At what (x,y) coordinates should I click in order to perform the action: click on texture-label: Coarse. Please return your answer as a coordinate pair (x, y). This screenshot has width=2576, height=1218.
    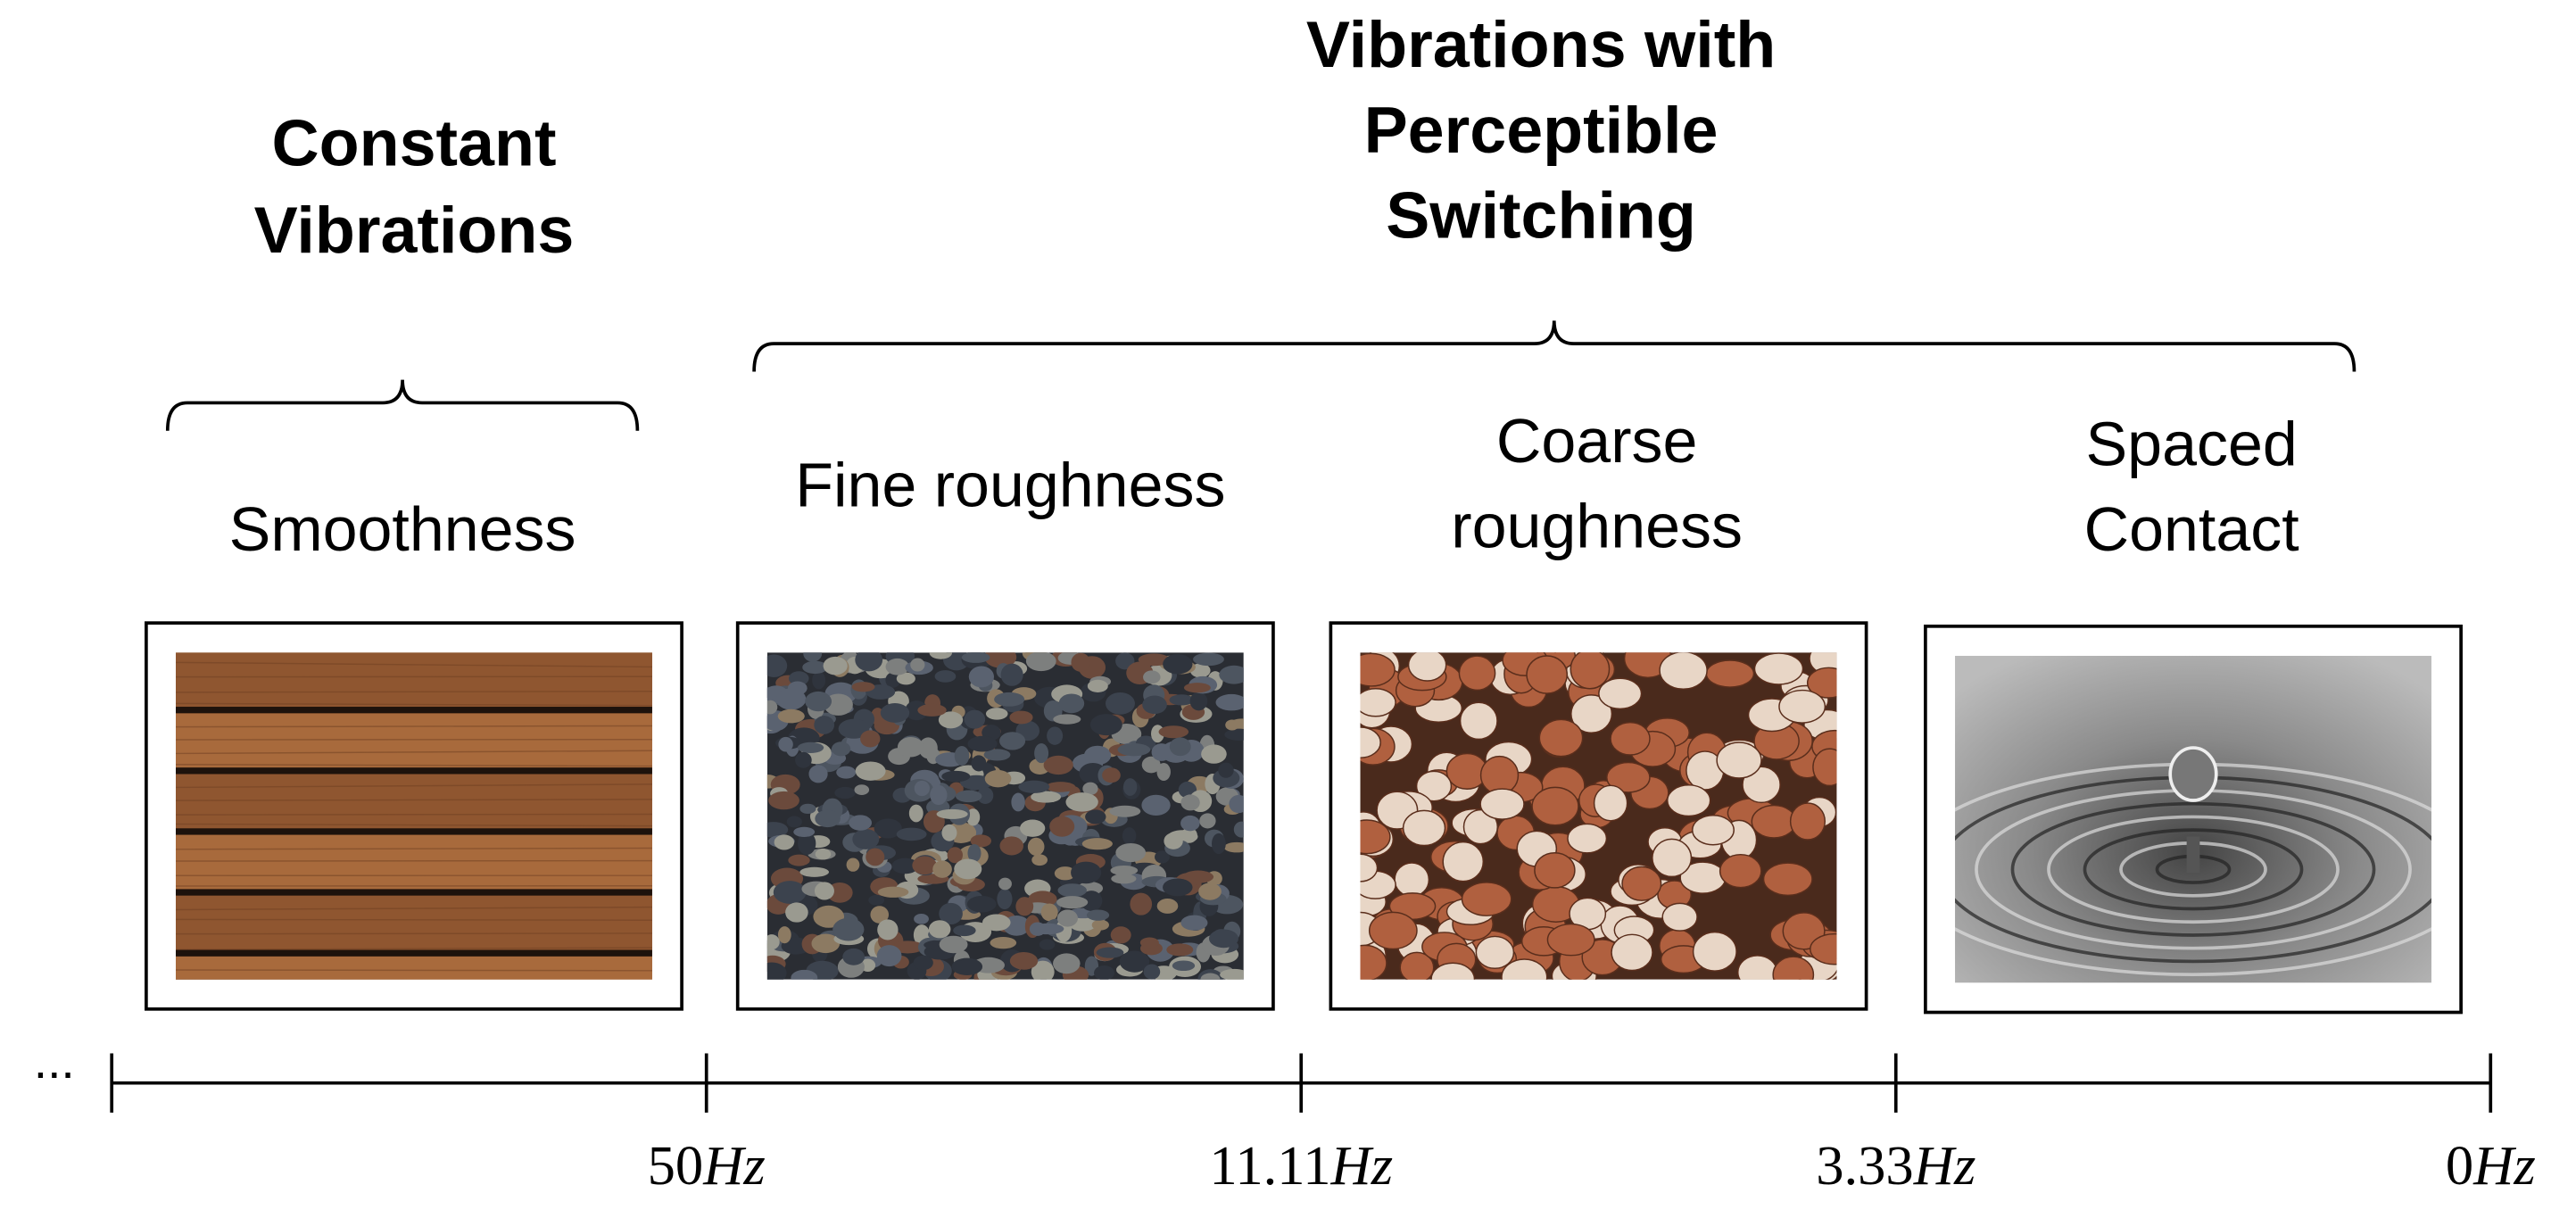
    Looking at the image, I should click on (1597, 441).